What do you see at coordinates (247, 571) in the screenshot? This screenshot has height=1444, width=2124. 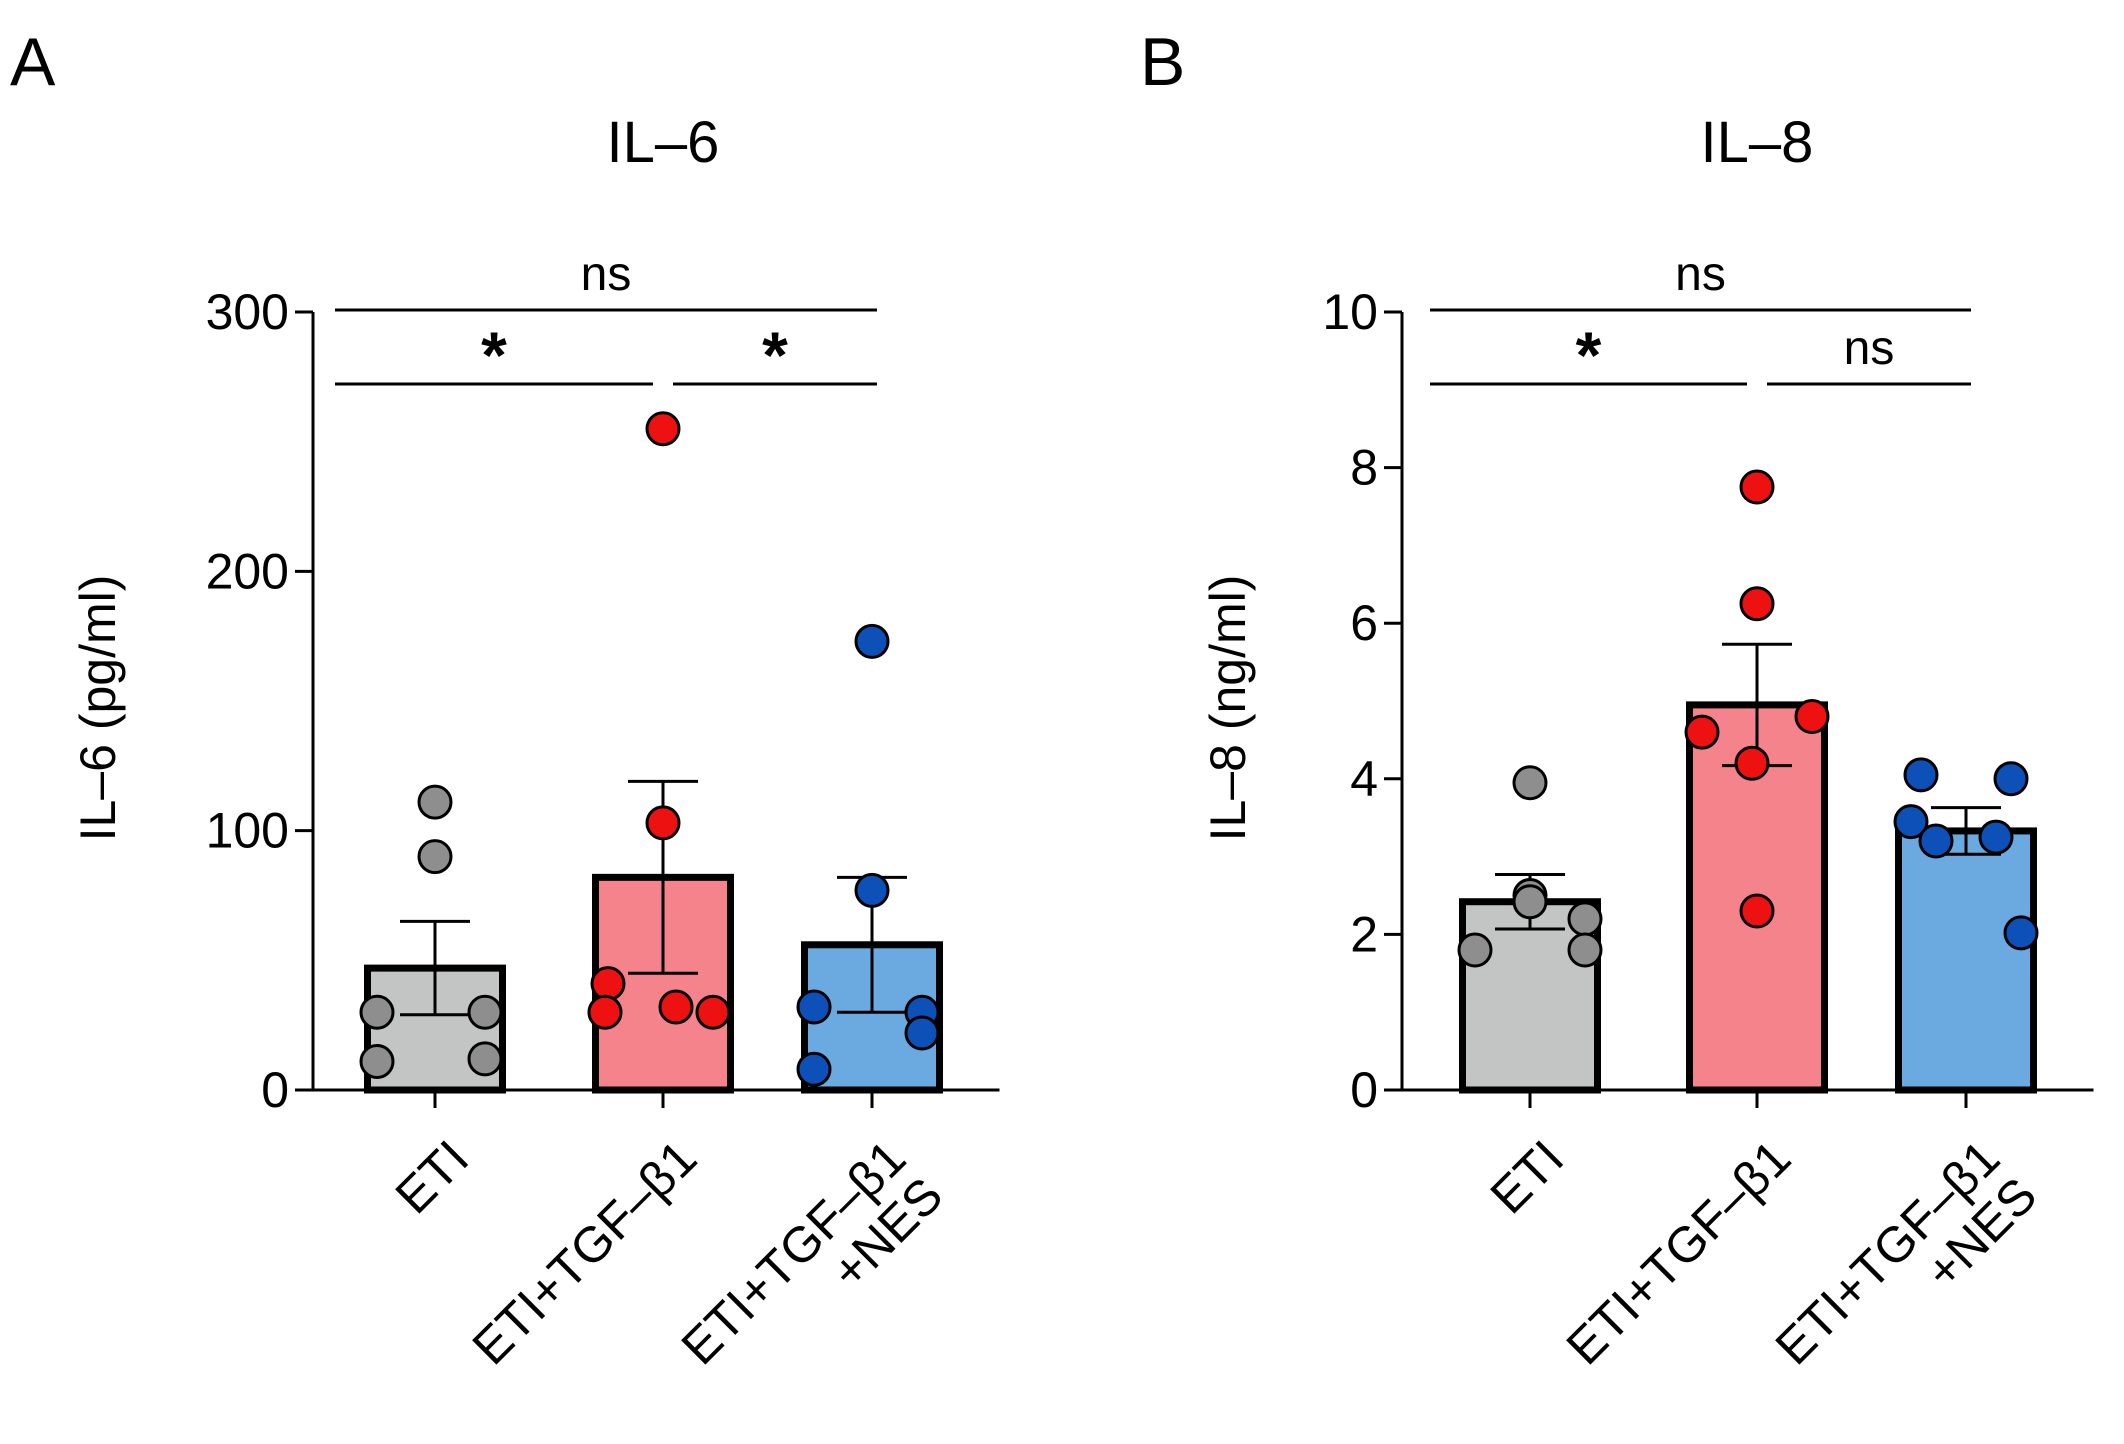 I see `y-tick-label: 200` at bounding box center [247, 571].